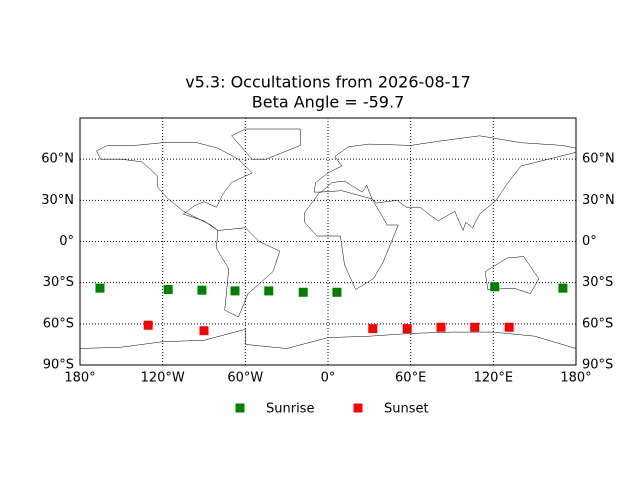 This screenshot has width=640, height=484. I want to click on y-tick-label-right: 90°S, so click(597, 365).